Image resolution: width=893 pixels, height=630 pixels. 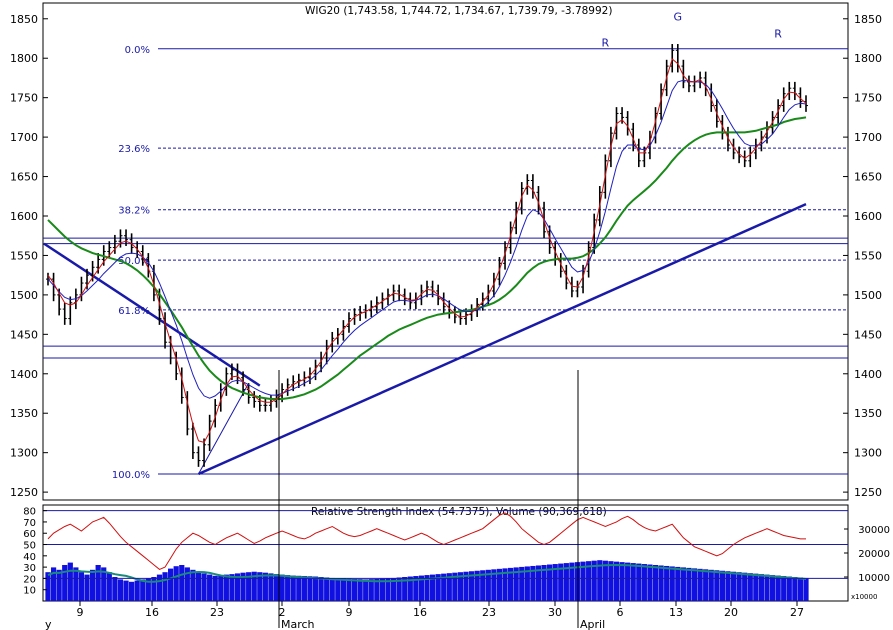 What do you see at coordinates (24, 492) in the screenshot?
I see `y-tick-label-left: 1250` at bounding box center [24, 492].